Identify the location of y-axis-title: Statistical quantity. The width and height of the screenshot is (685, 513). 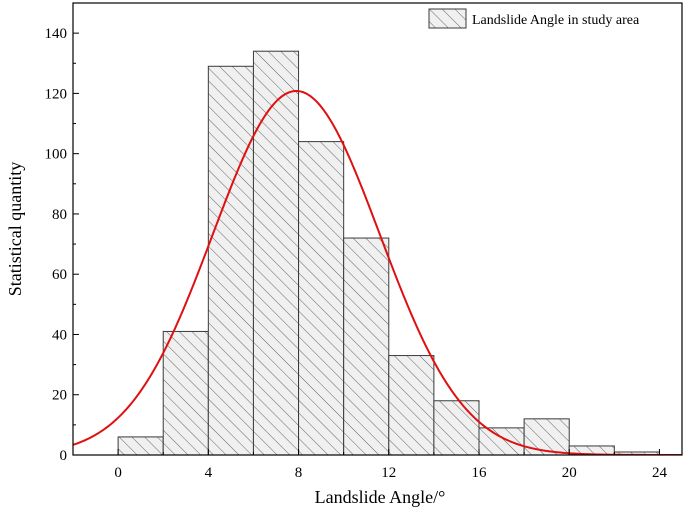
(15, 229).